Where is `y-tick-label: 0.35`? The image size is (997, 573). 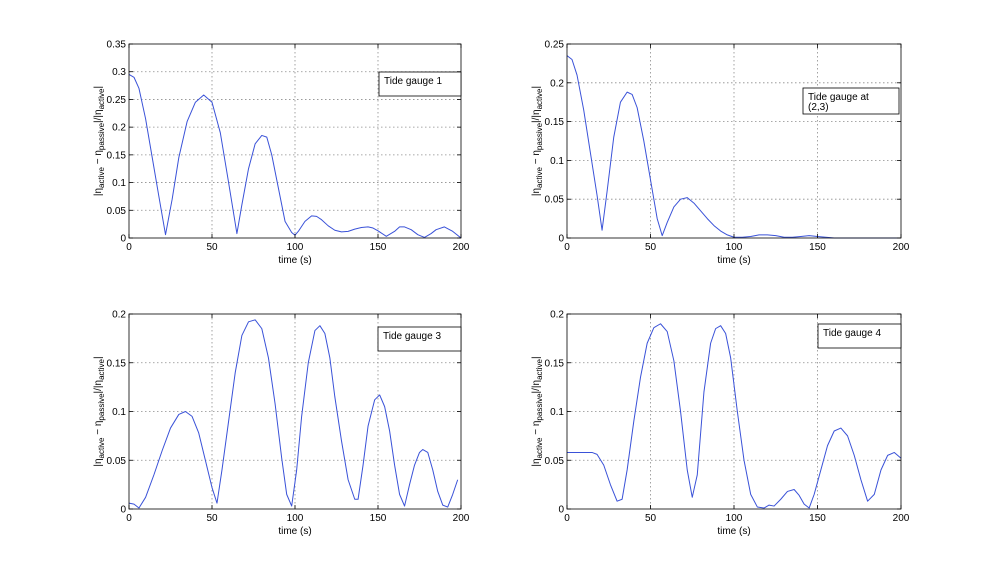
y-tick-label: 0.35 is located at coordinates (117, 45).